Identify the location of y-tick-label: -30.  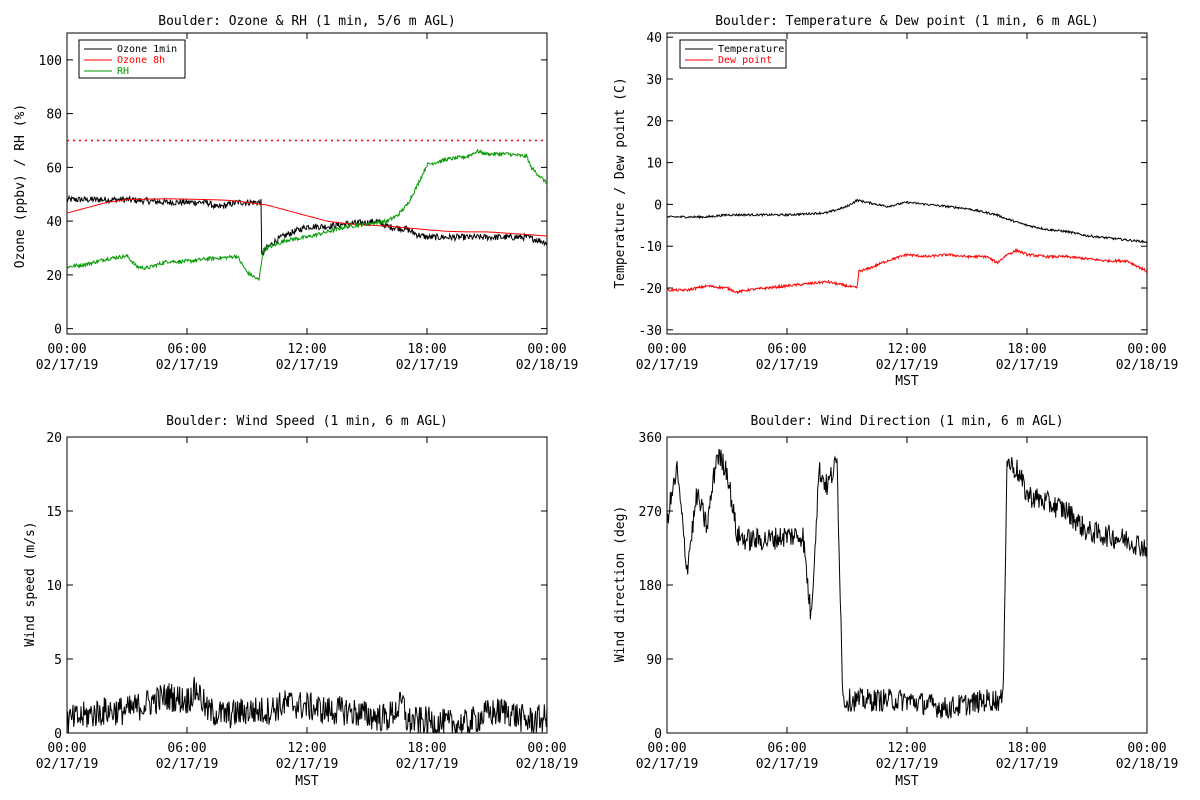
(650, 331).